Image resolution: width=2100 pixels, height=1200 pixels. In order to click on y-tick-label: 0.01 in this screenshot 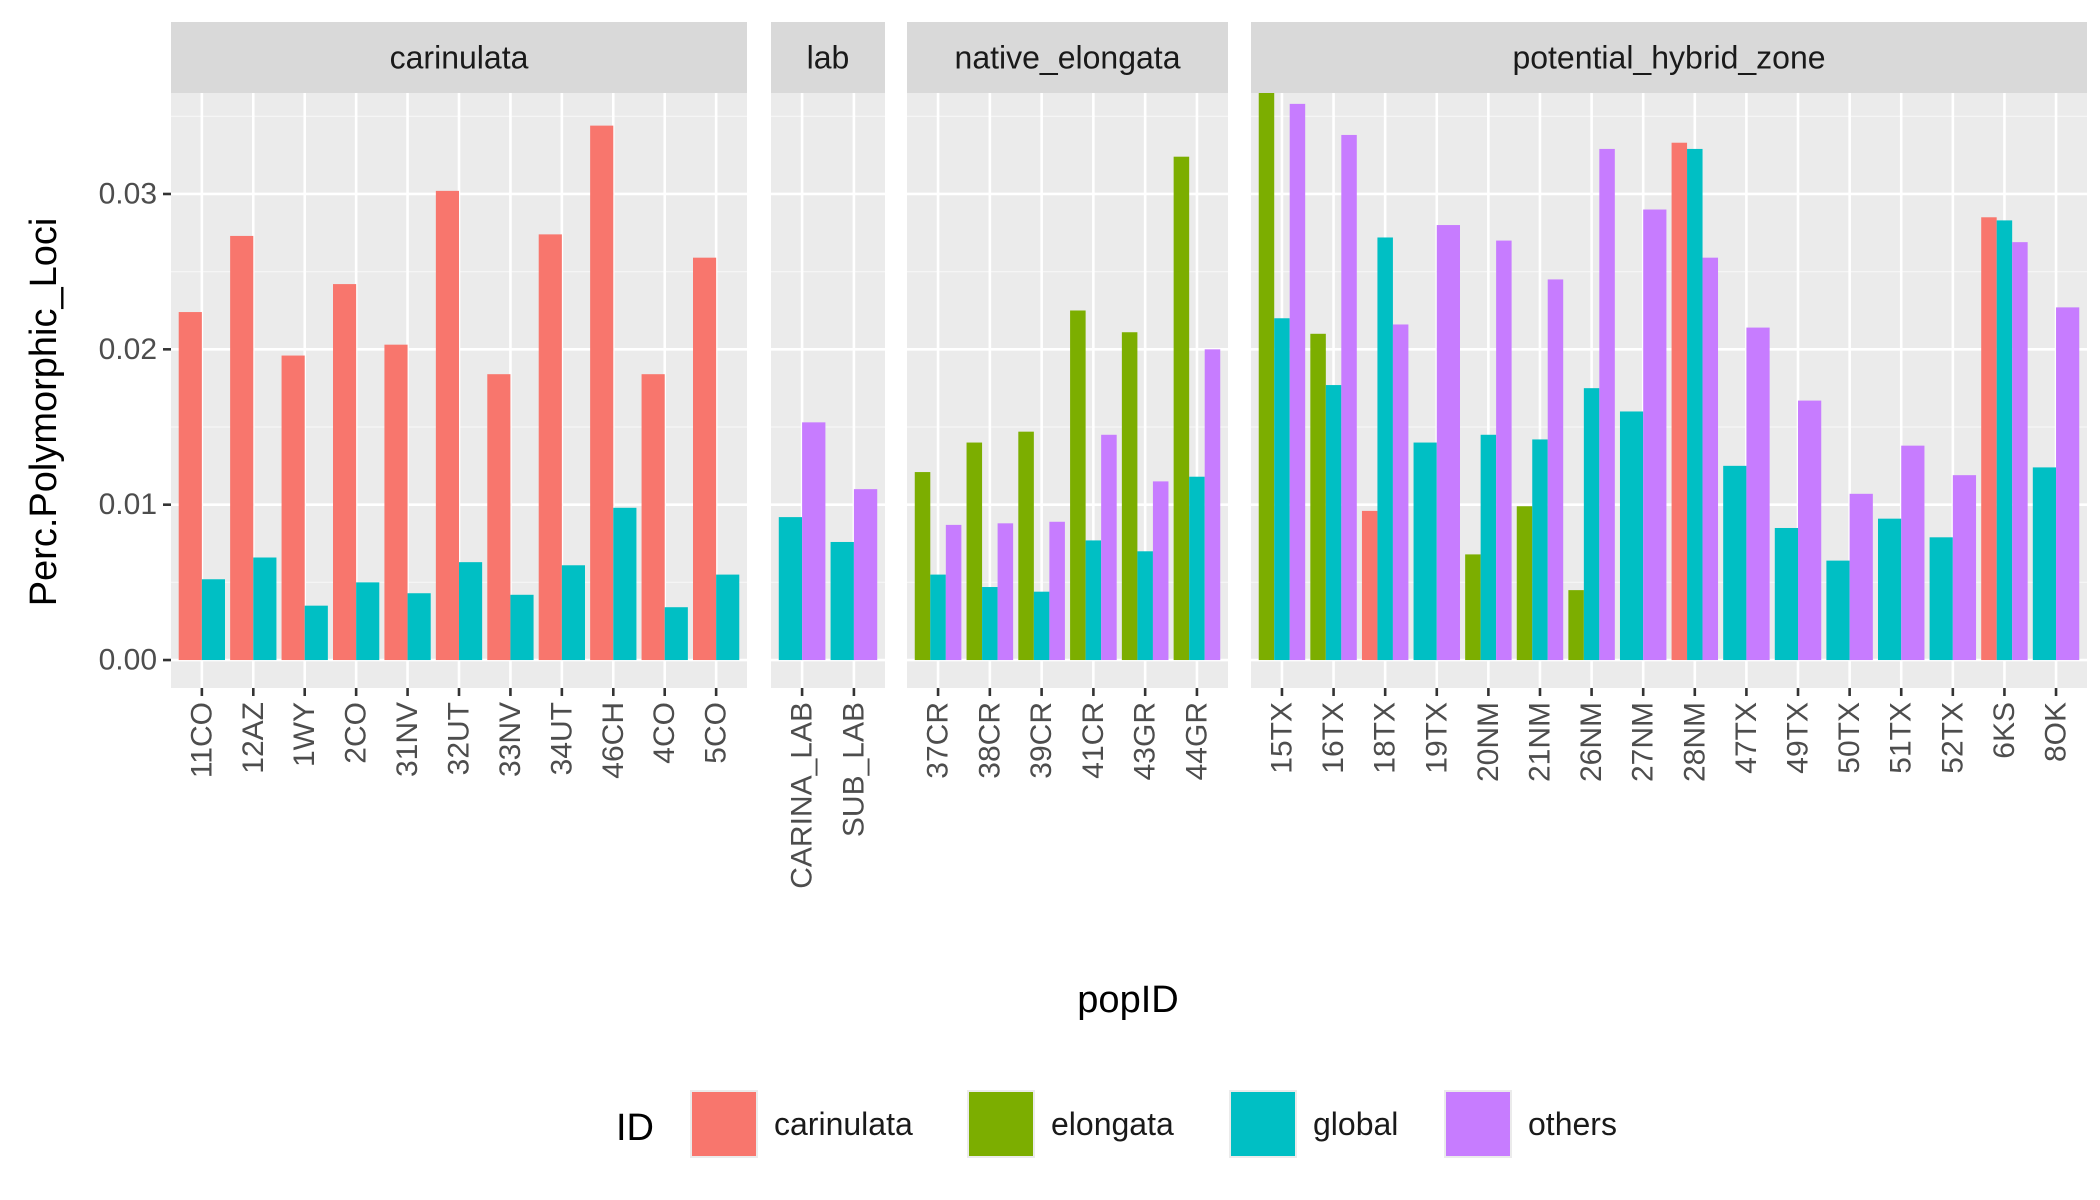, I will do `click(128, 504)`.